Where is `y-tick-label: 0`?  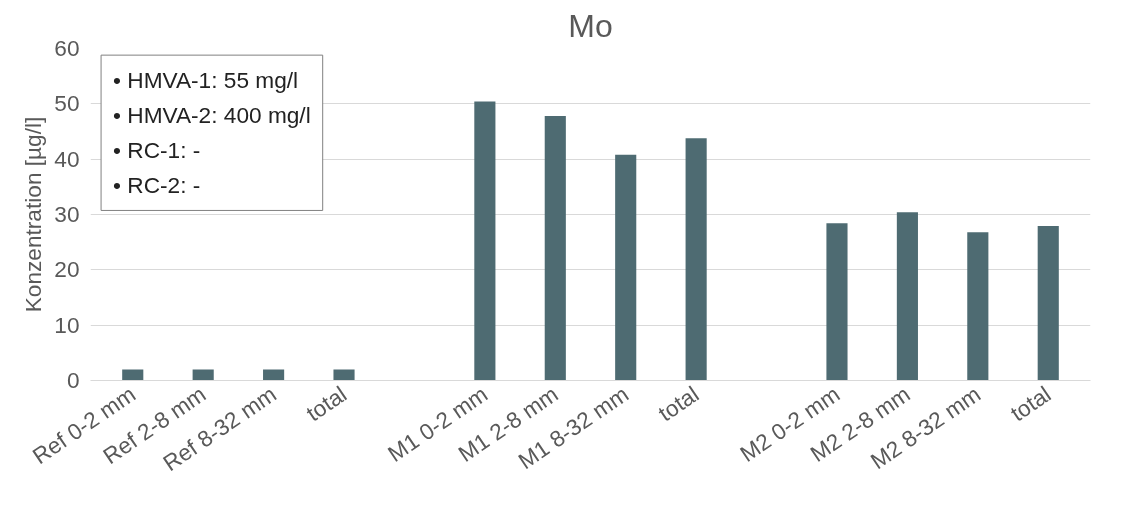 y-tick-label: 0 is located at coordinates (73, 380).